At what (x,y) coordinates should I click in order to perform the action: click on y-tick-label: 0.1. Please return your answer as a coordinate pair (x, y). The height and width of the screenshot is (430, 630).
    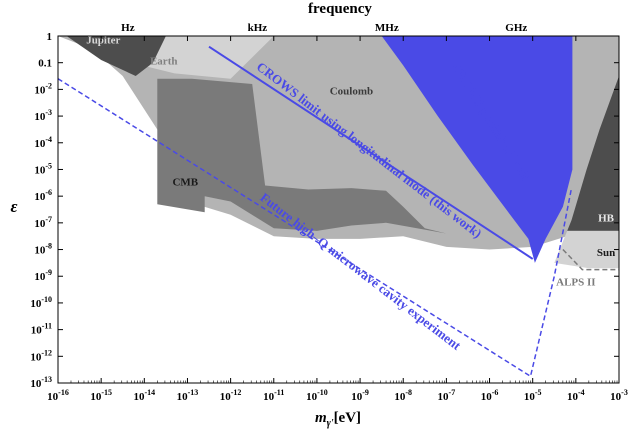
    Looking at the image, I should click on (45, 64).